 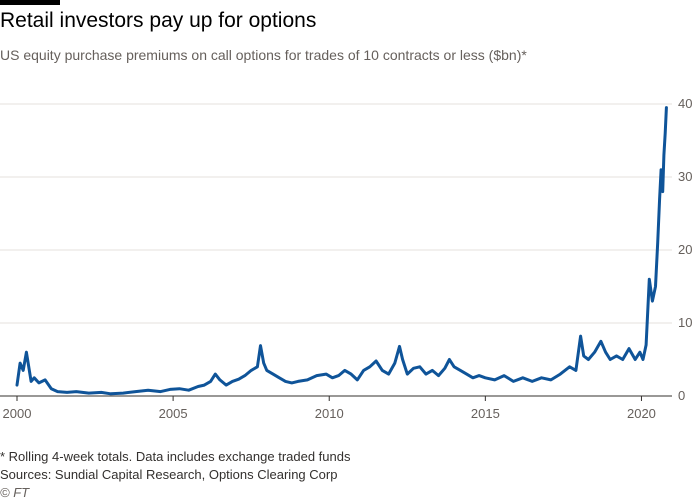 What do you see at coordinates (30, 2) in the screenshot?
I see `brand-bar` at bounding box center [30, 2].